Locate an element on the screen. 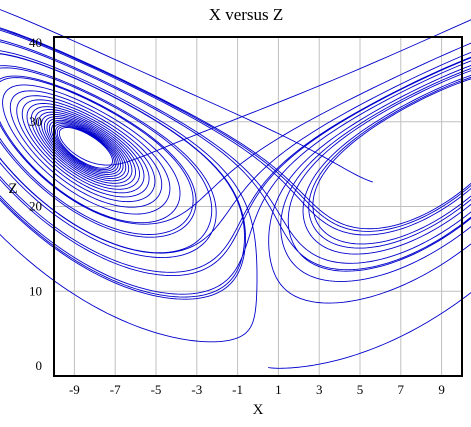 This screenshot has height=427, width=471. x-tick-label: 5 is located at coordinates (360, 389).